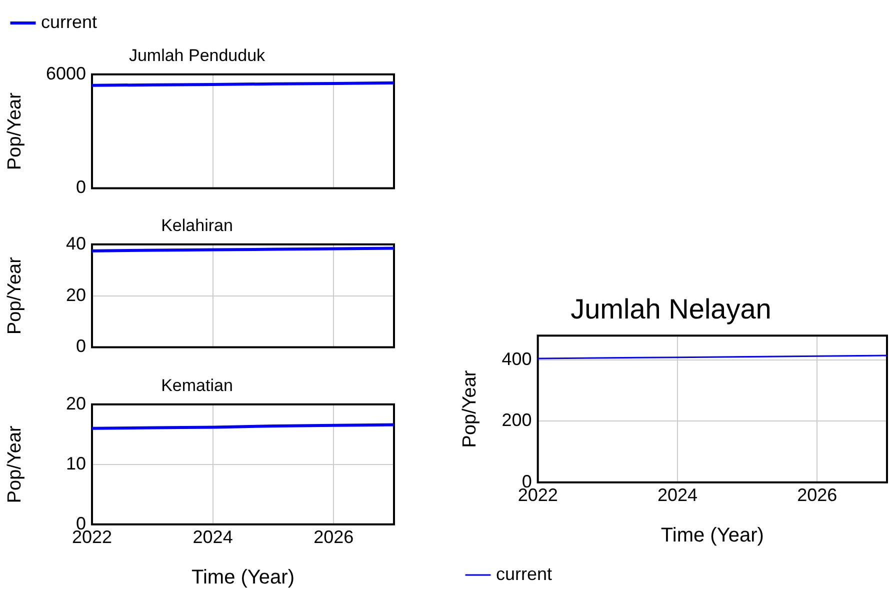  Describe the element at coordinates (197, 225) in the screenshot. I see `chart-title: Kelahiran` at that location.